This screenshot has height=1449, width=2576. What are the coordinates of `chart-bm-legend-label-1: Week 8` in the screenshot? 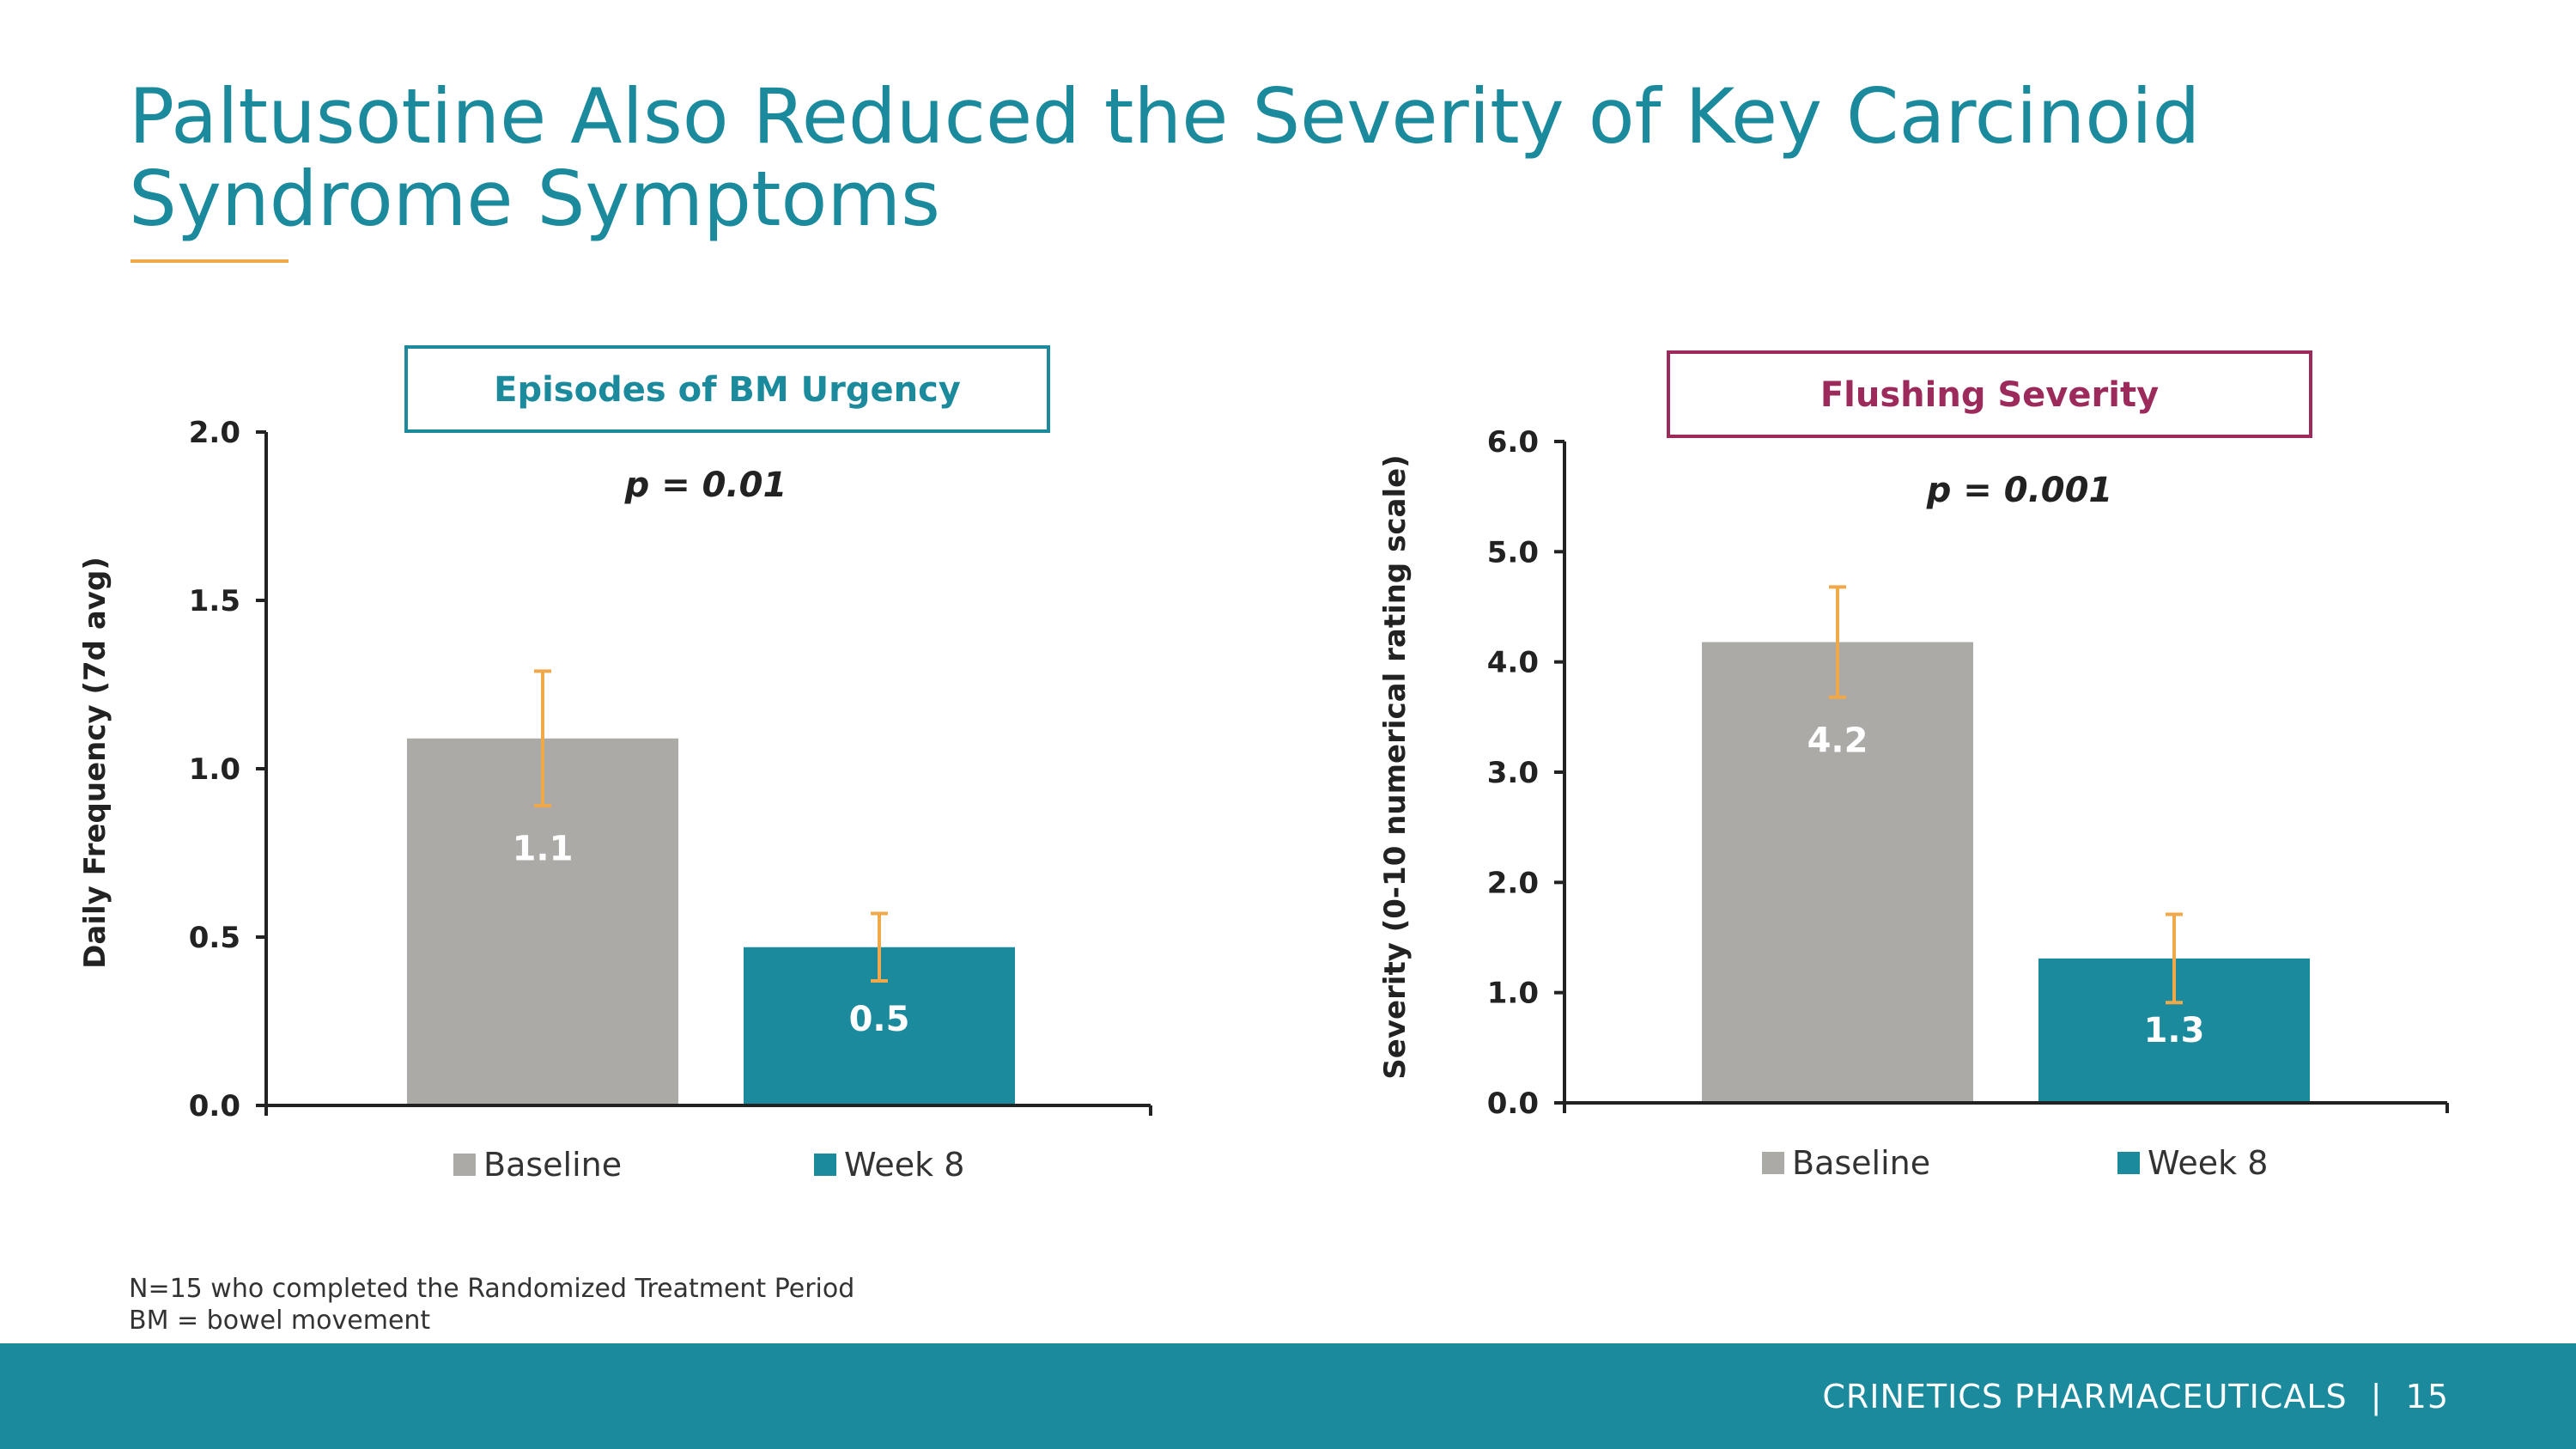 It's located at (904, 1165).